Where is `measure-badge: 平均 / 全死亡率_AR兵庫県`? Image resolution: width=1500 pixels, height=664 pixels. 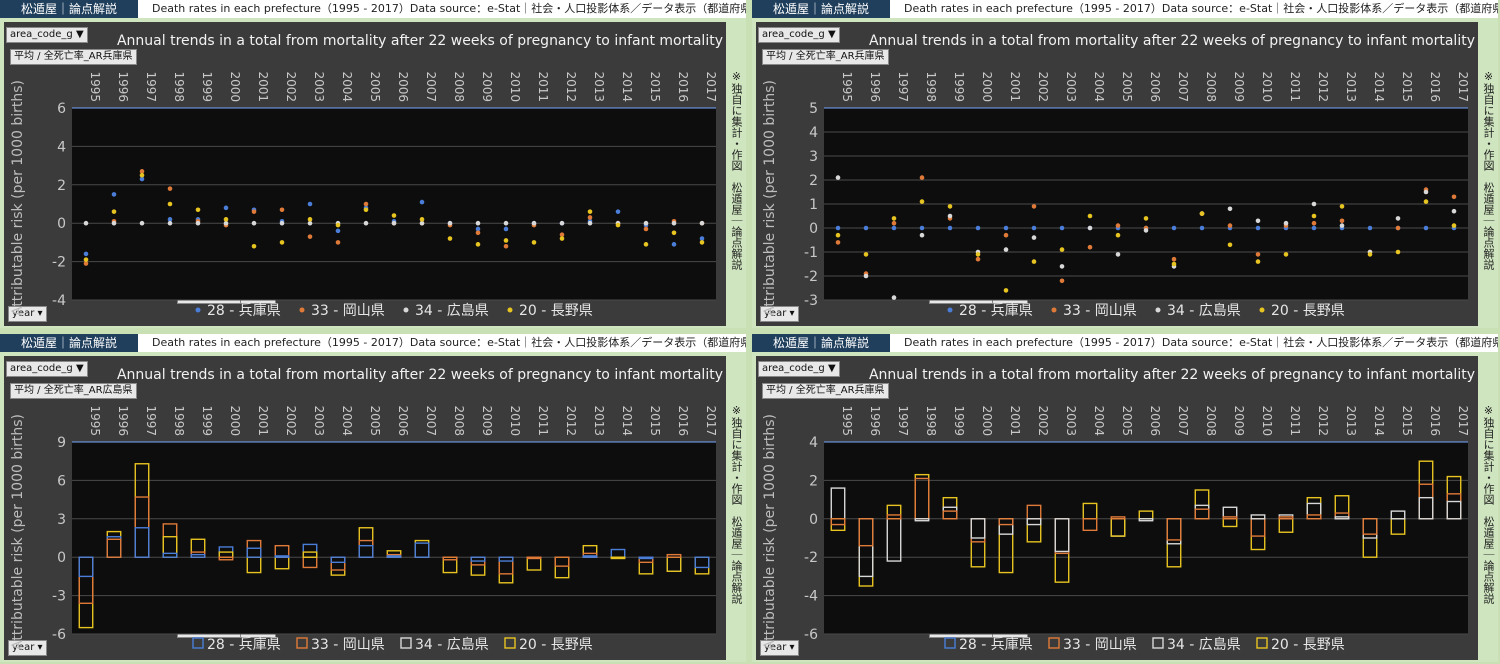 measure-badge: 平均 / 全死亡率_AR兵庫県 is located at coordinates (825, 57).